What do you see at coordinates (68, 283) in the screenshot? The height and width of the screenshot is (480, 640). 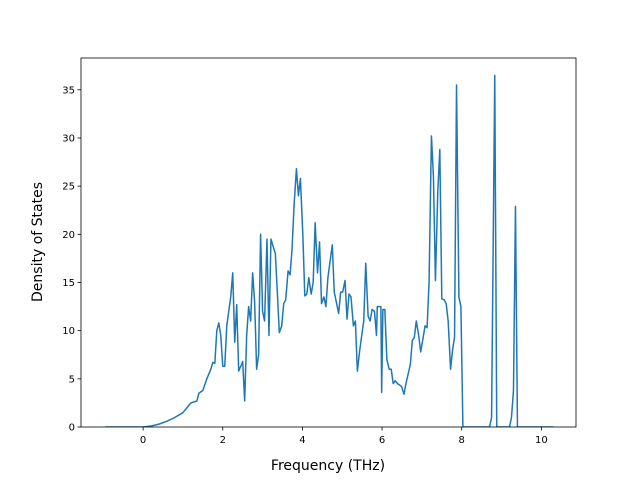 I see `y-tick-label: 15` at bounding box center [68, 283].